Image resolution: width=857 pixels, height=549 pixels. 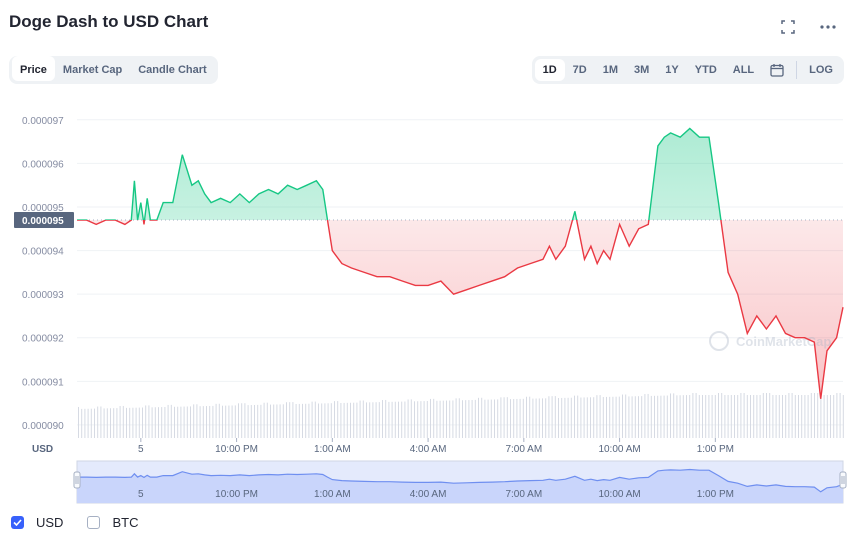 What do you see at coordinates (828, 27) in the screenshot?
I see `more-horizontal-icon` at bounding box center [828, 27].